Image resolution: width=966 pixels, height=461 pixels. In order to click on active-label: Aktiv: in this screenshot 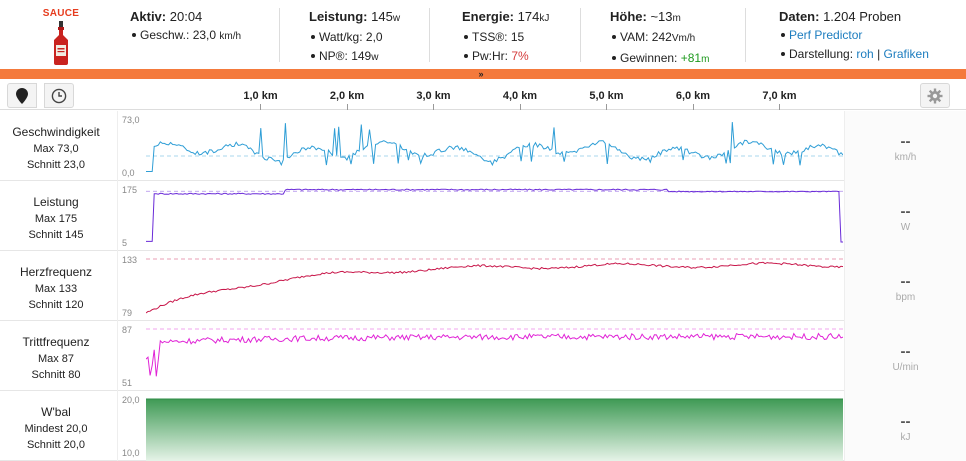, I will do `click(148, 16)`.